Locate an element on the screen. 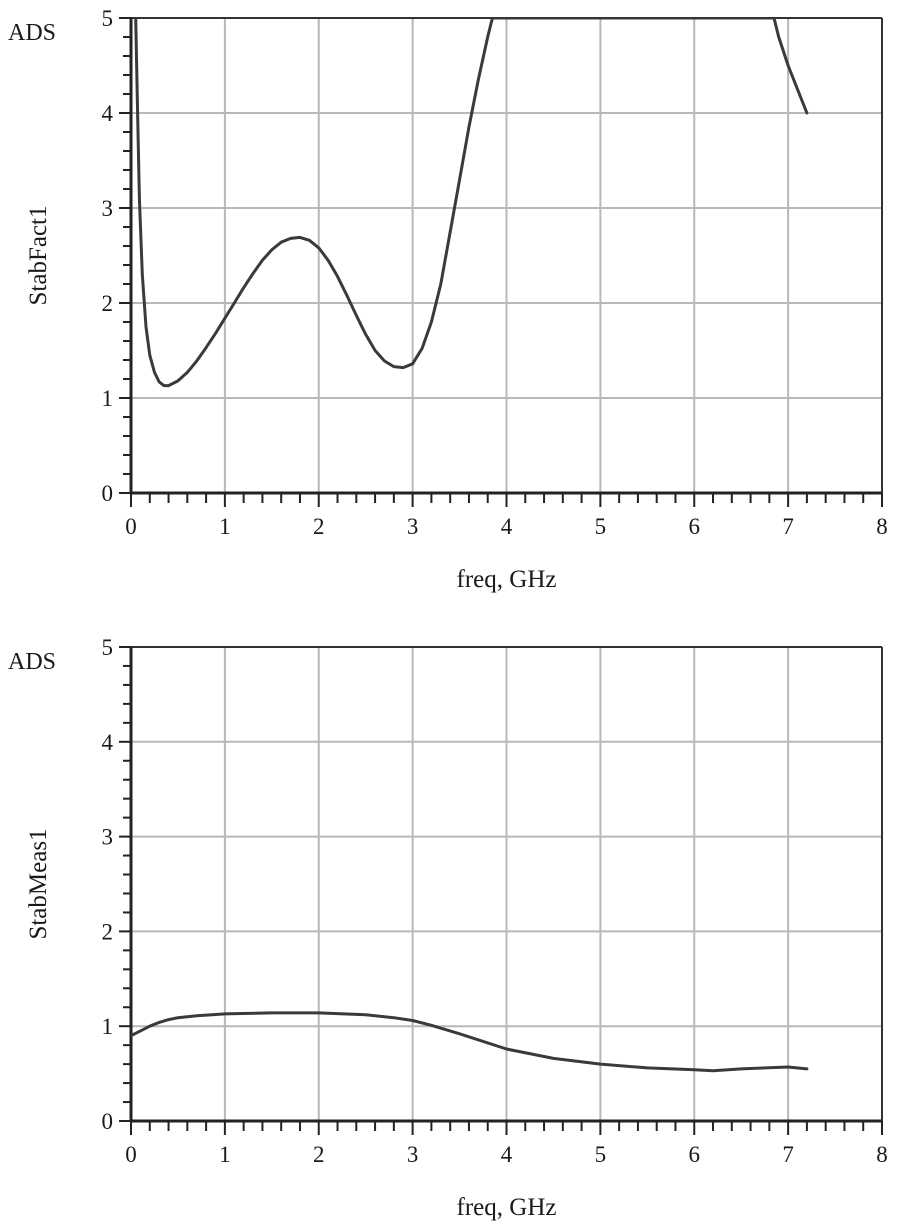 This screenshot has height=1229, width=898. y-axis-label: StabFact1 is located at coordinates (38, 256).